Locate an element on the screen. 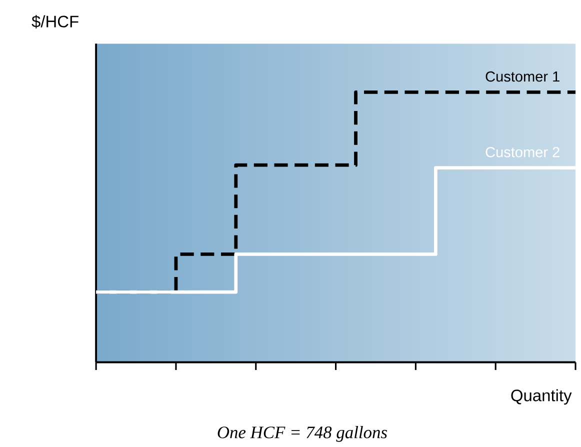 The image size is (581, 447). series-label: Customer 1 is located at coordinates (523, 76).